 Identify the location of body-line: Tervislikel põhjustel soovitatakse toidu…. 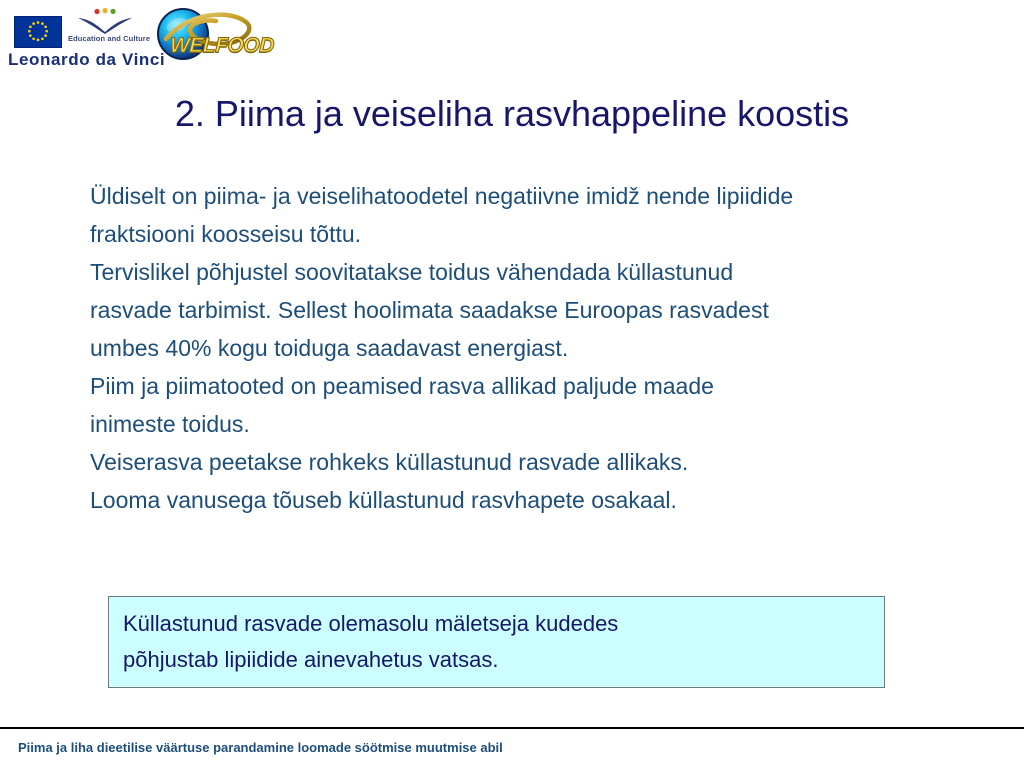
(412, 272).